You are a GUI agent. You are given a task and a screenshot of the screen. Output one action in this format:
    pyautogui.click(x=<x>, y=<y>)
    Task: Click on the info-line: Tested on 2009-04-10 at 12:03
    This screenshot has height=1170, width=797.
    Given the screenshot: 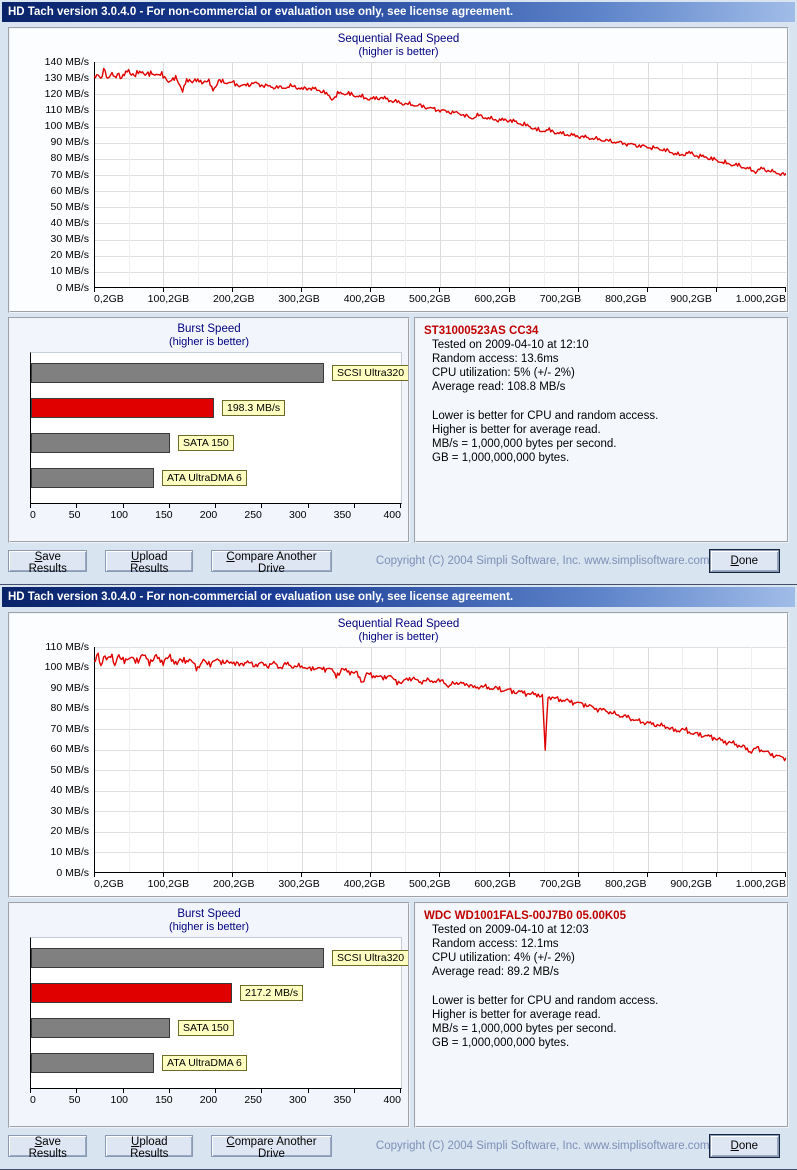 What is the action you would take?
    pyautogui.click(x=510, y=930)
    